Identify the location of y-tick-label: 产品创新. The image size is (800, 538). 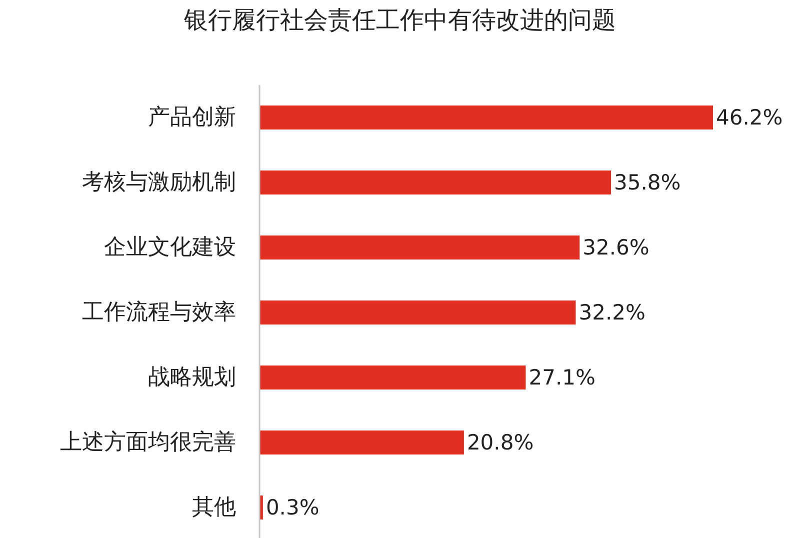
(192, 117).